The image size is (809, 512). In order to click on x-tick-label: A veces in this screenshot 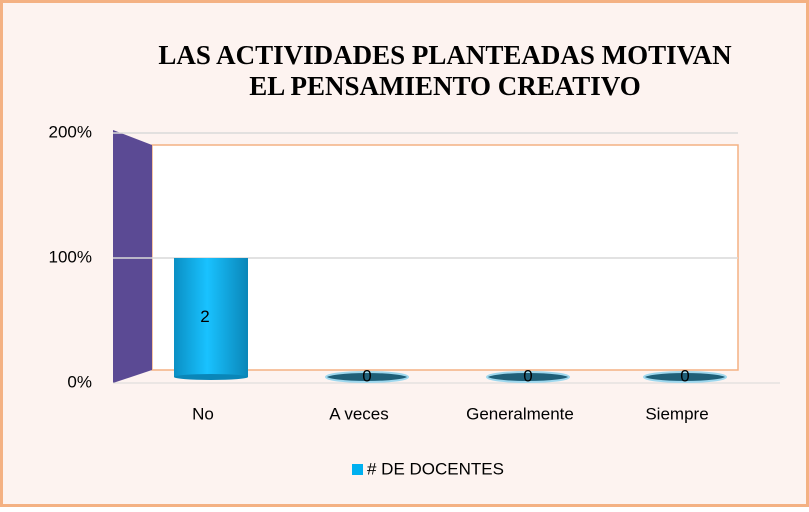, I will do `click(359, 413)`.